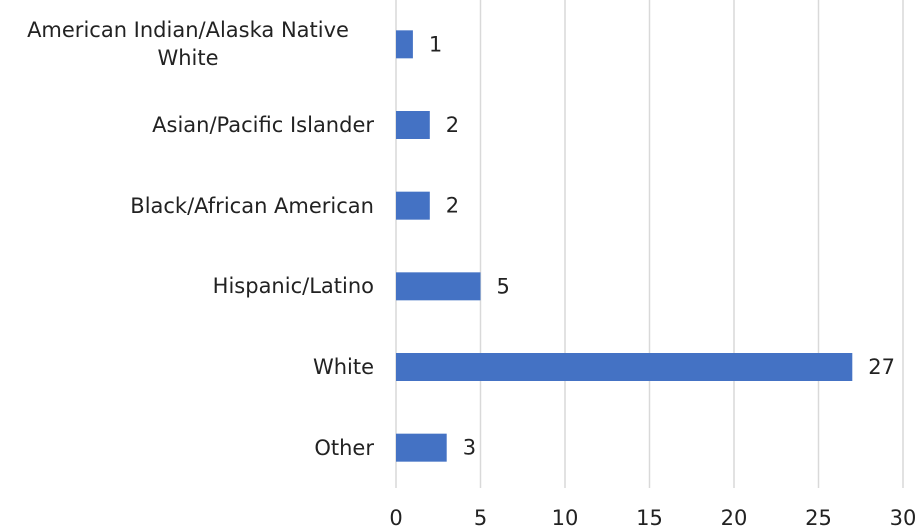 The image size is (920, 531). Describe the element at coordinates (252, 205) in the screenshot. I see `category-text: Black/African American` at that location.